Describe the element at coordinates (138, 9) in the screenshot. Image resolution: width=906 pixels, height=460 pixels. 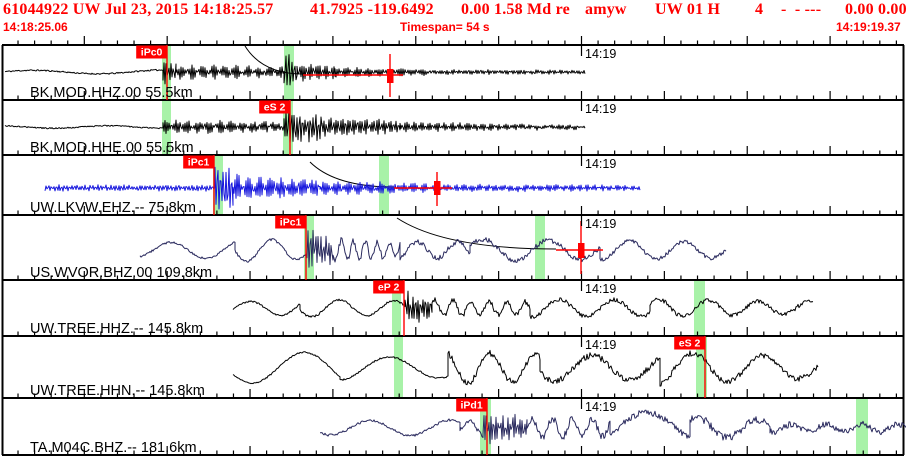
I see `event-id-origin: 61044922 UW Jul 23, 2015 14:18:25.57` at that location.